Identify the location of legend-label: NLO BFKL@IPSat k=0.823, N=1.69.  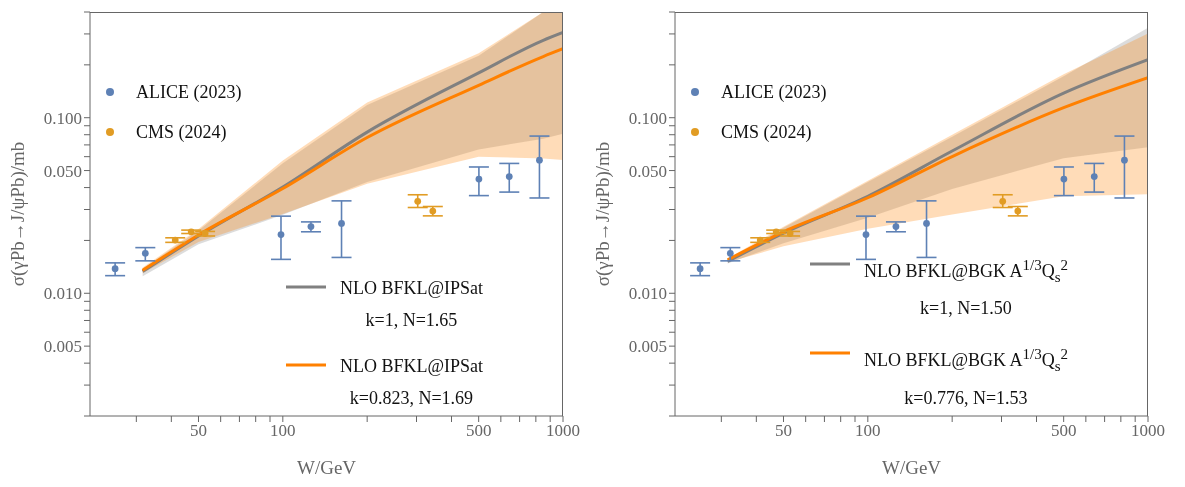
(411, 382).